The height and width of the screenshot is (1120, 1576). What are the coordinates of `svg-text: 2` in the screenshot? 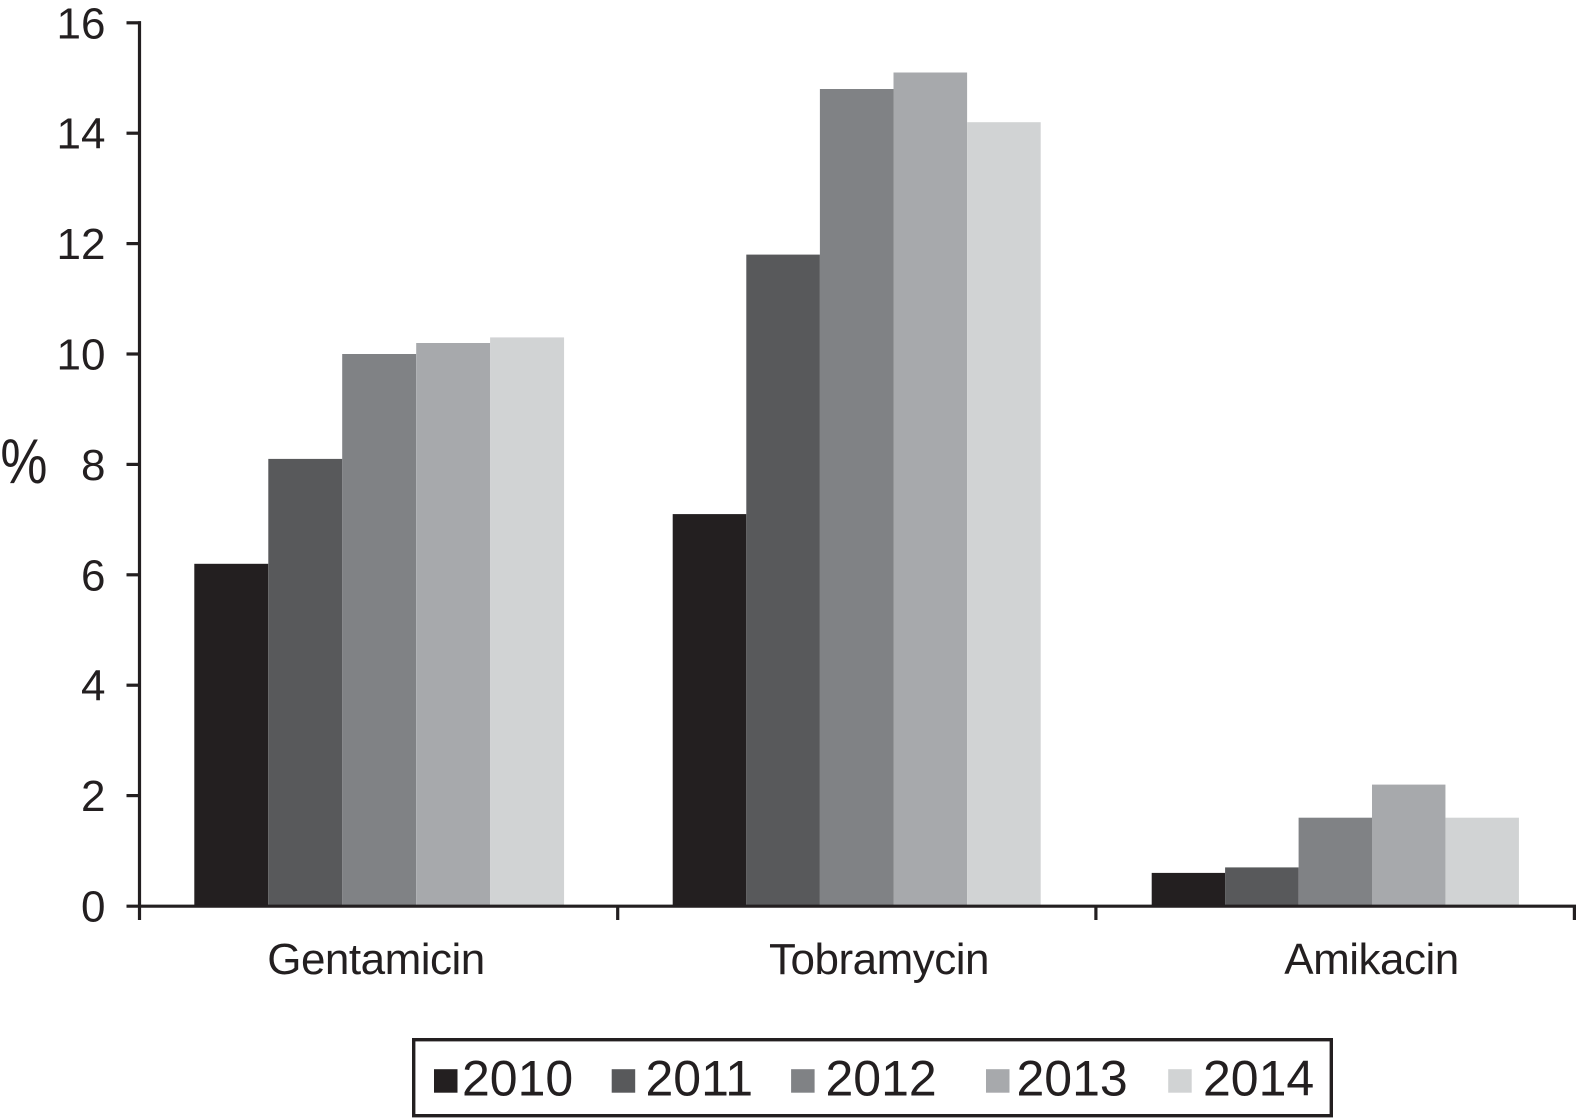 It's located at (93, 796).